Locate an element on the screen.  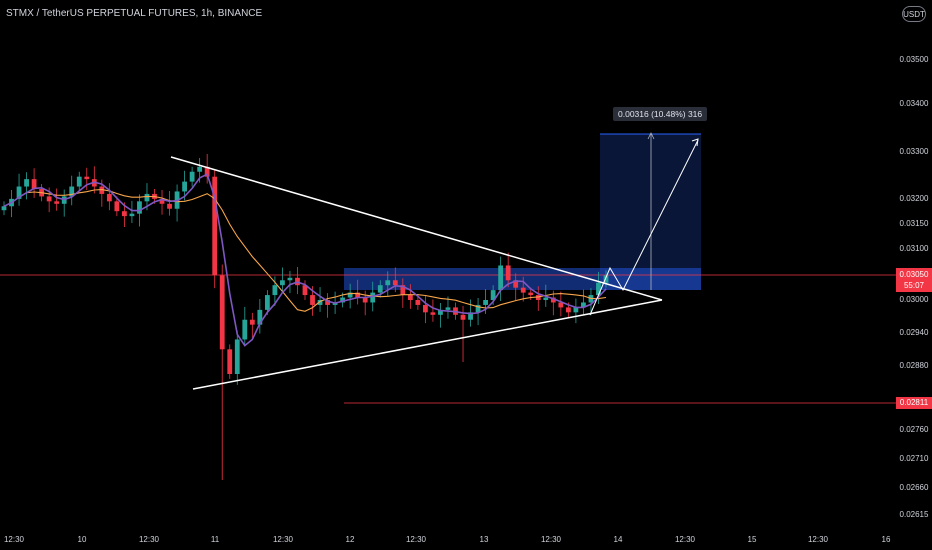
y-tick-label: 0.02940 is located at coordinates (914, 332).